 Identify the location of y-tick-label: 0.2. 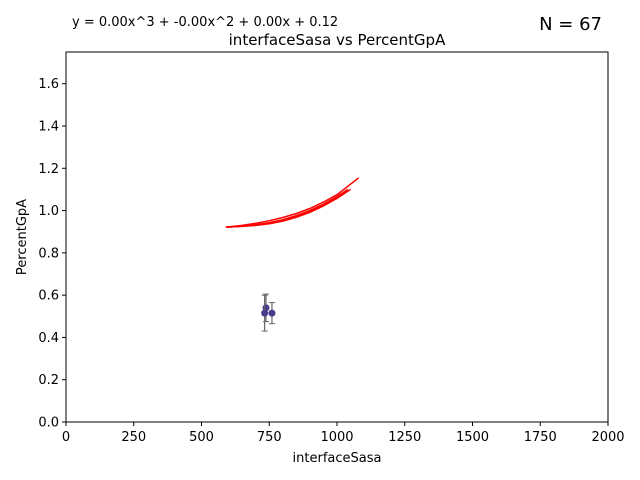
(48, 380).